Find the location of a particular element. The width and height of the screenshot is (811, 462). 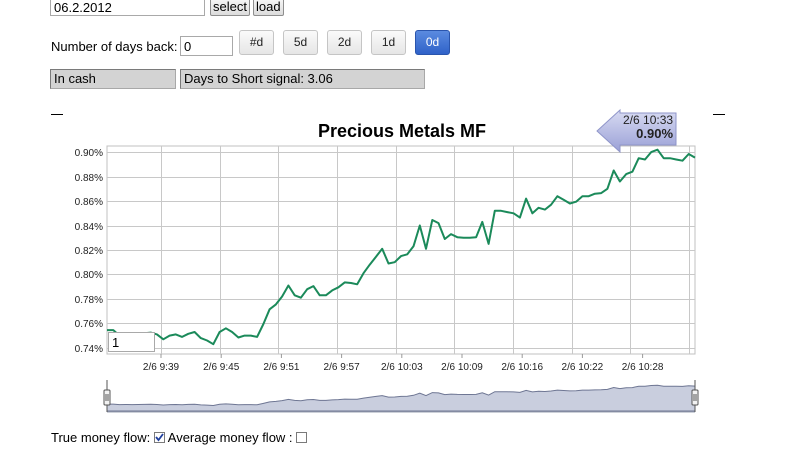

true-money-flow-label: True money flow: is located at coordinates (101, 437).